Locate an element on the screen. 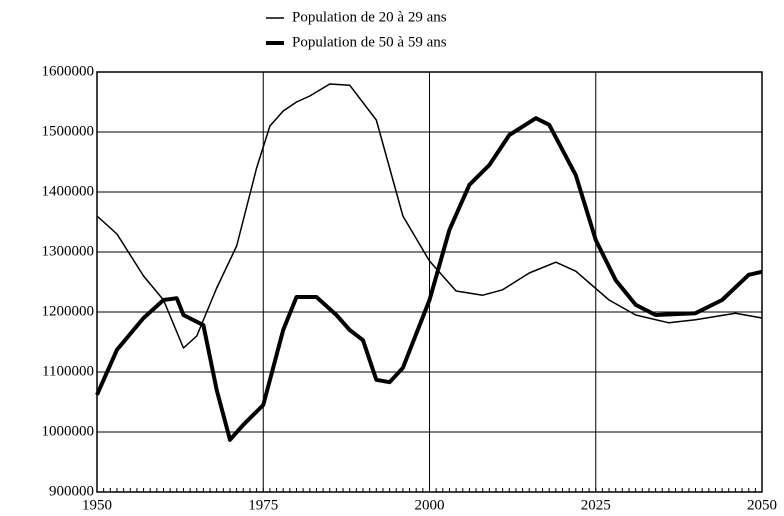 Image resolution: width=784 pixels, height=516 pixels. y-tick-label: 1500000 is located at coordinates (68, 131).